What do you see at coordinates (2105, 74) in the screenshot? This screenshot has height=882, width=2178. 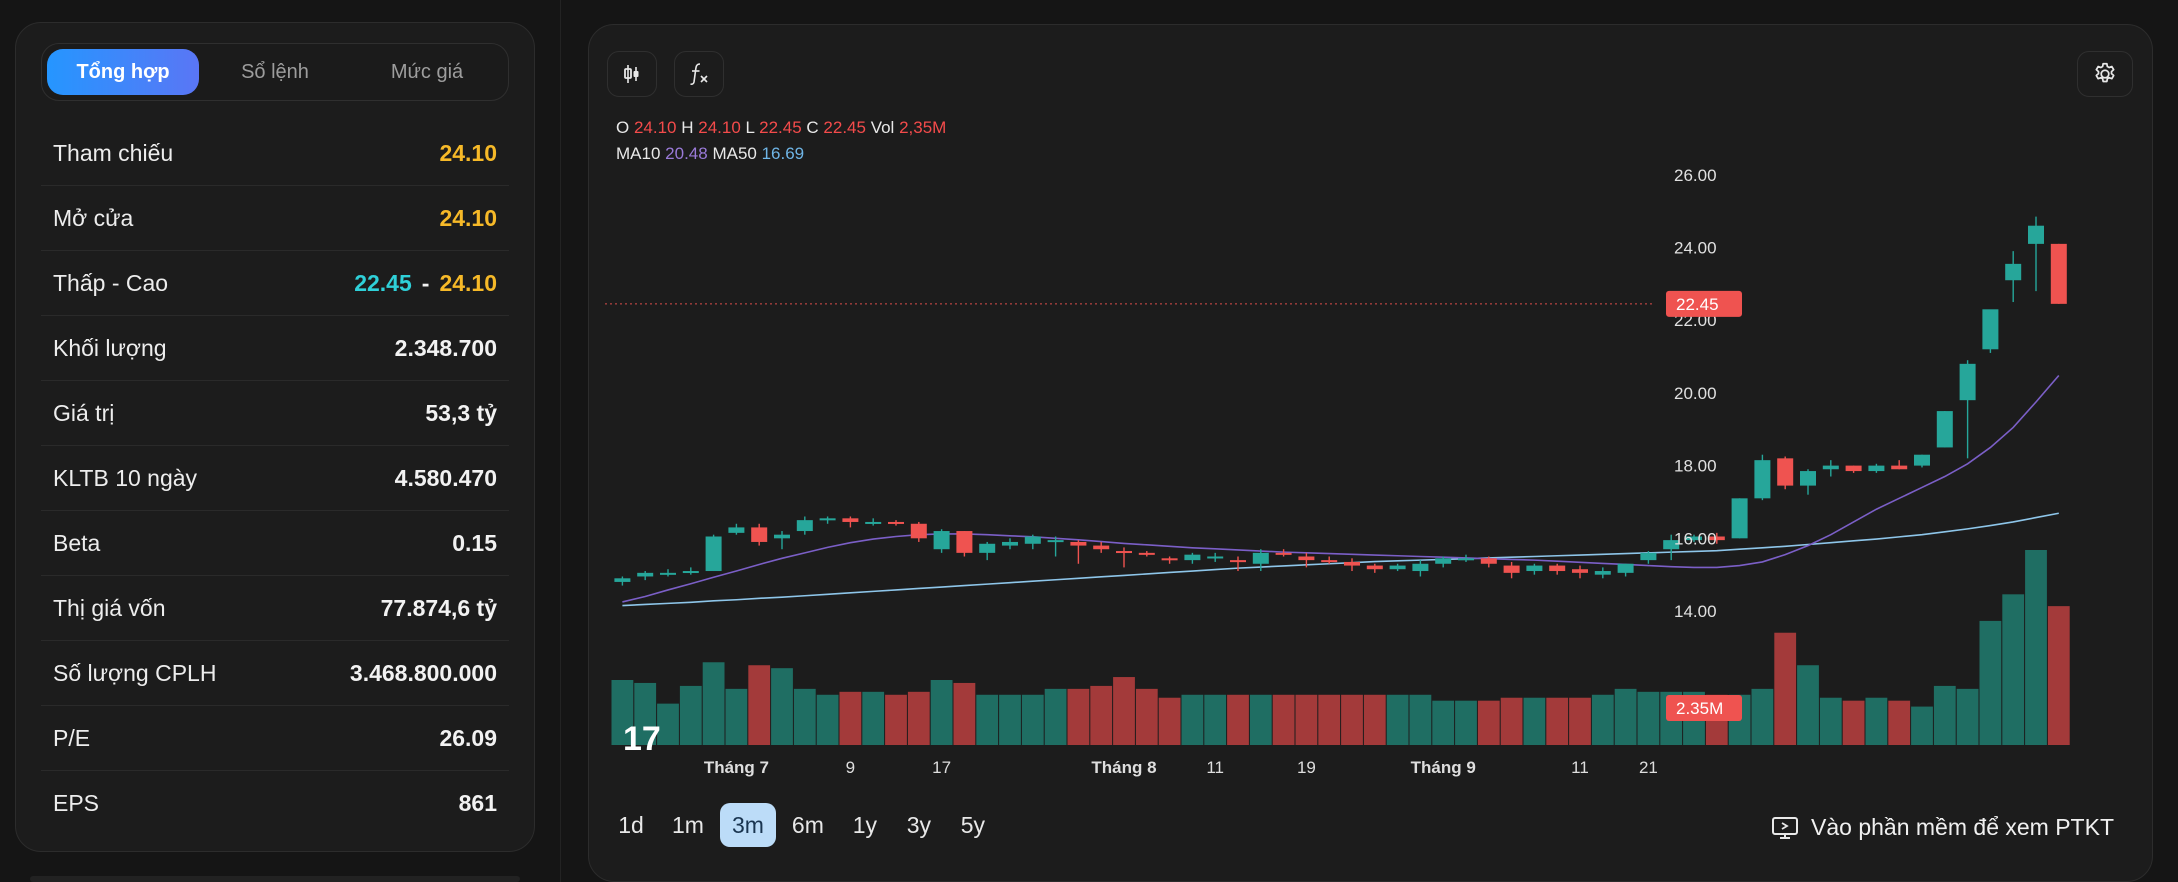 I see `chart-settings-button` at bounding box center [2105, 74].